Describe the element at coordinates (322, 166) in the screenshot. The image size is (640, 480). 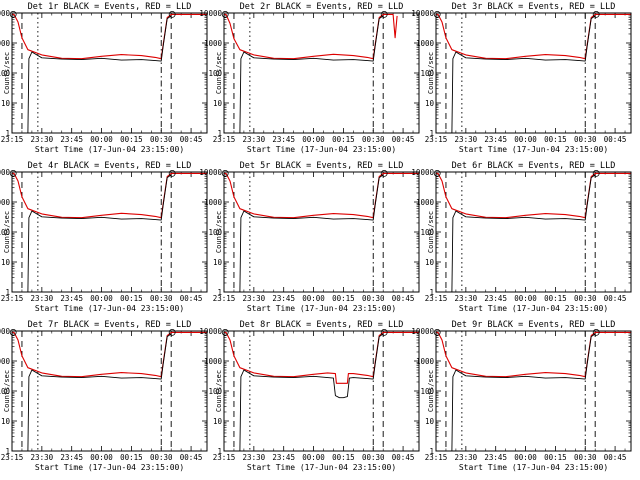
I see `chart-title: Det 5r BLACK = Events, RED = LLD` at that location.